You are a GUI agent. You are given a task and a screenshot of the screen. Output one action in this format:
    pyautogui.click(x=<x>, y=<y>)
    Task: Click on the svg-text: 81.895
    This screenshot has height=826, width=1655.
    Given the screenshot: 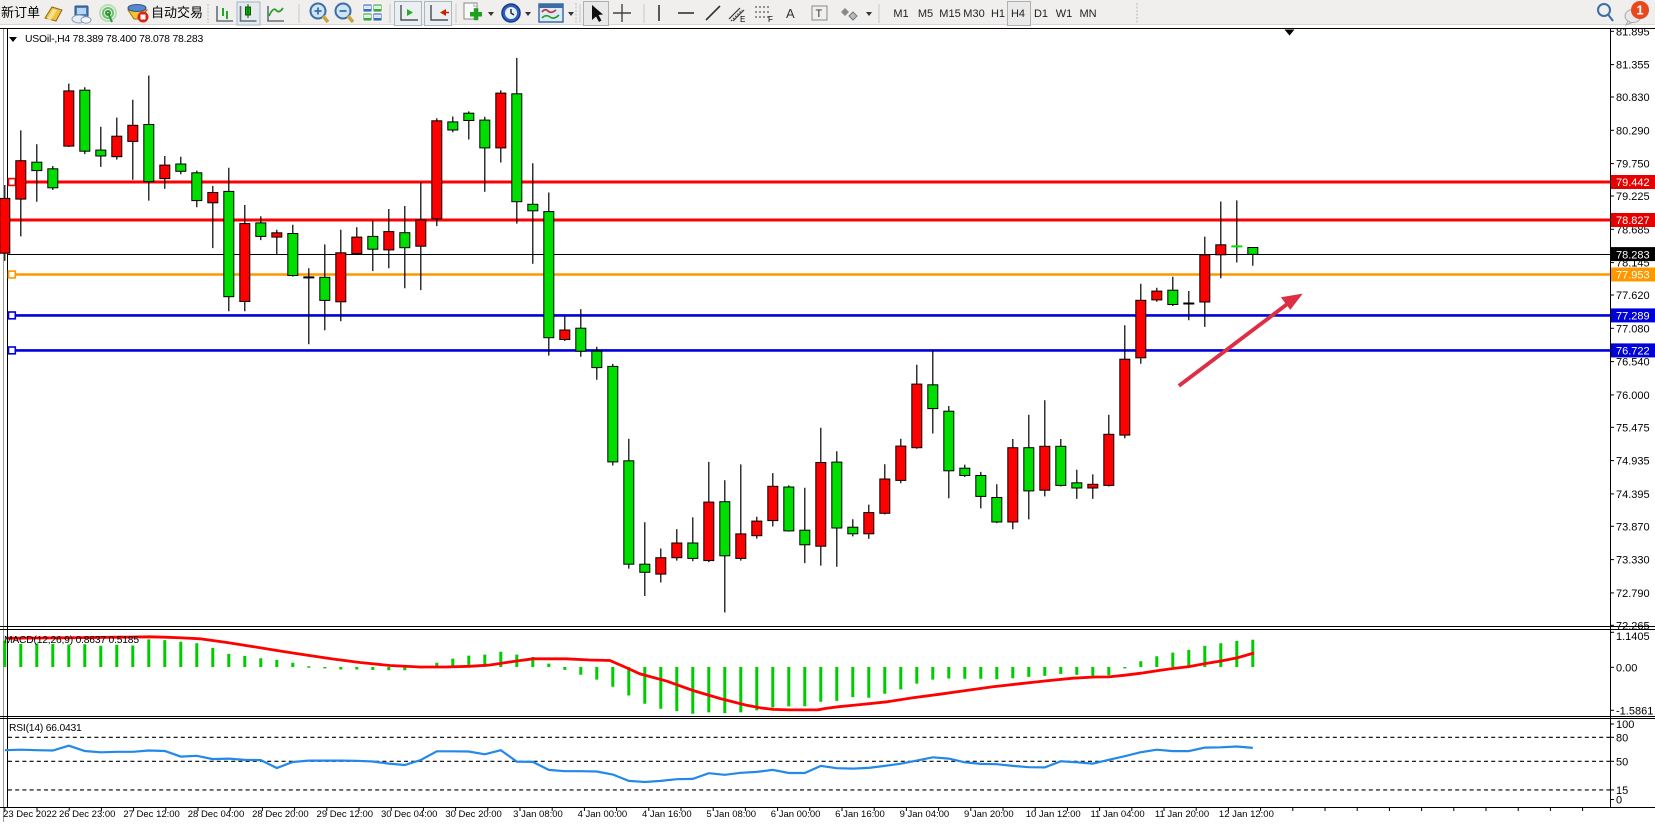 What is the action you would take?
    pyautogui.click(x=1633, y=32)
    